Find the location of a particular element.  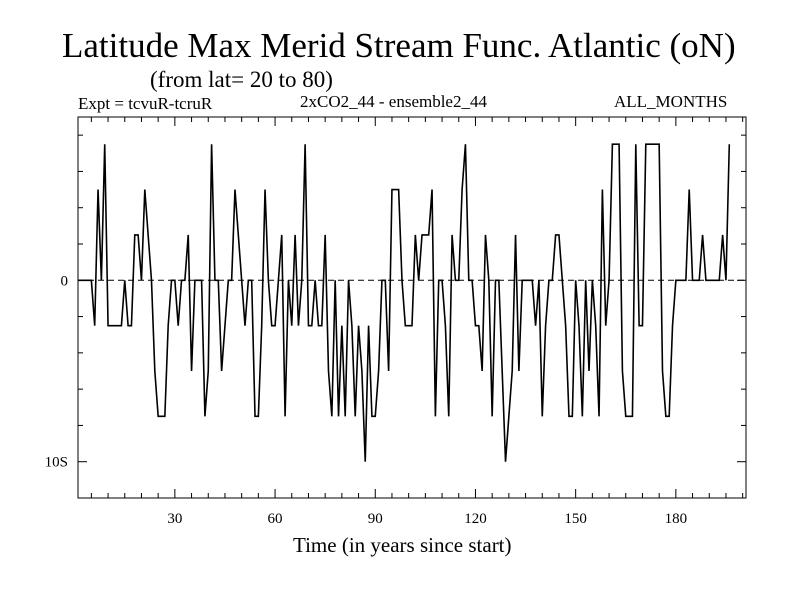

y-tick-label: 10S is located at coordinates (56, 463).